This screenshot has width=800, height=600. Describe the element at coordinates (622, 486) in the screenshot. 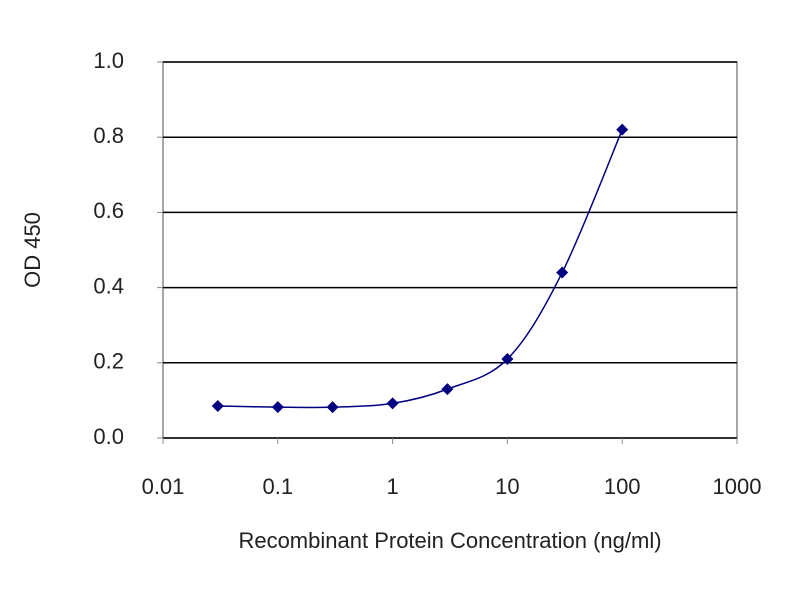

I see `x-tick-label: 100` at that location.